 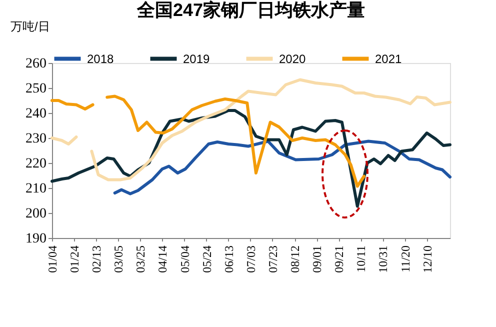 What do you see at coordinates (36, 214) in the screenshot?
I see `y-tick-label: 200` at bounding box center [36, 214].